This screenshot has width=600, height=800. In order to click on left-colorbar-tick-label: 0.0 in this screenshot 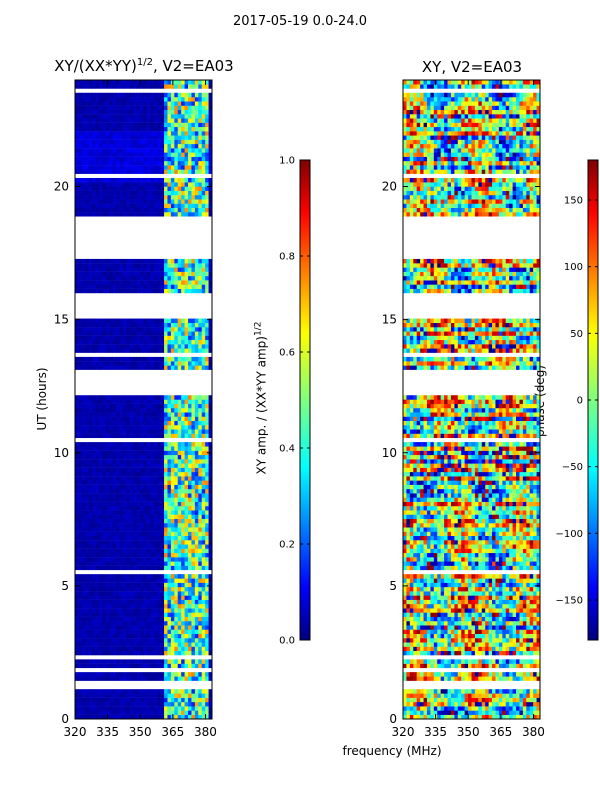, I will do `click(287, 641)`.